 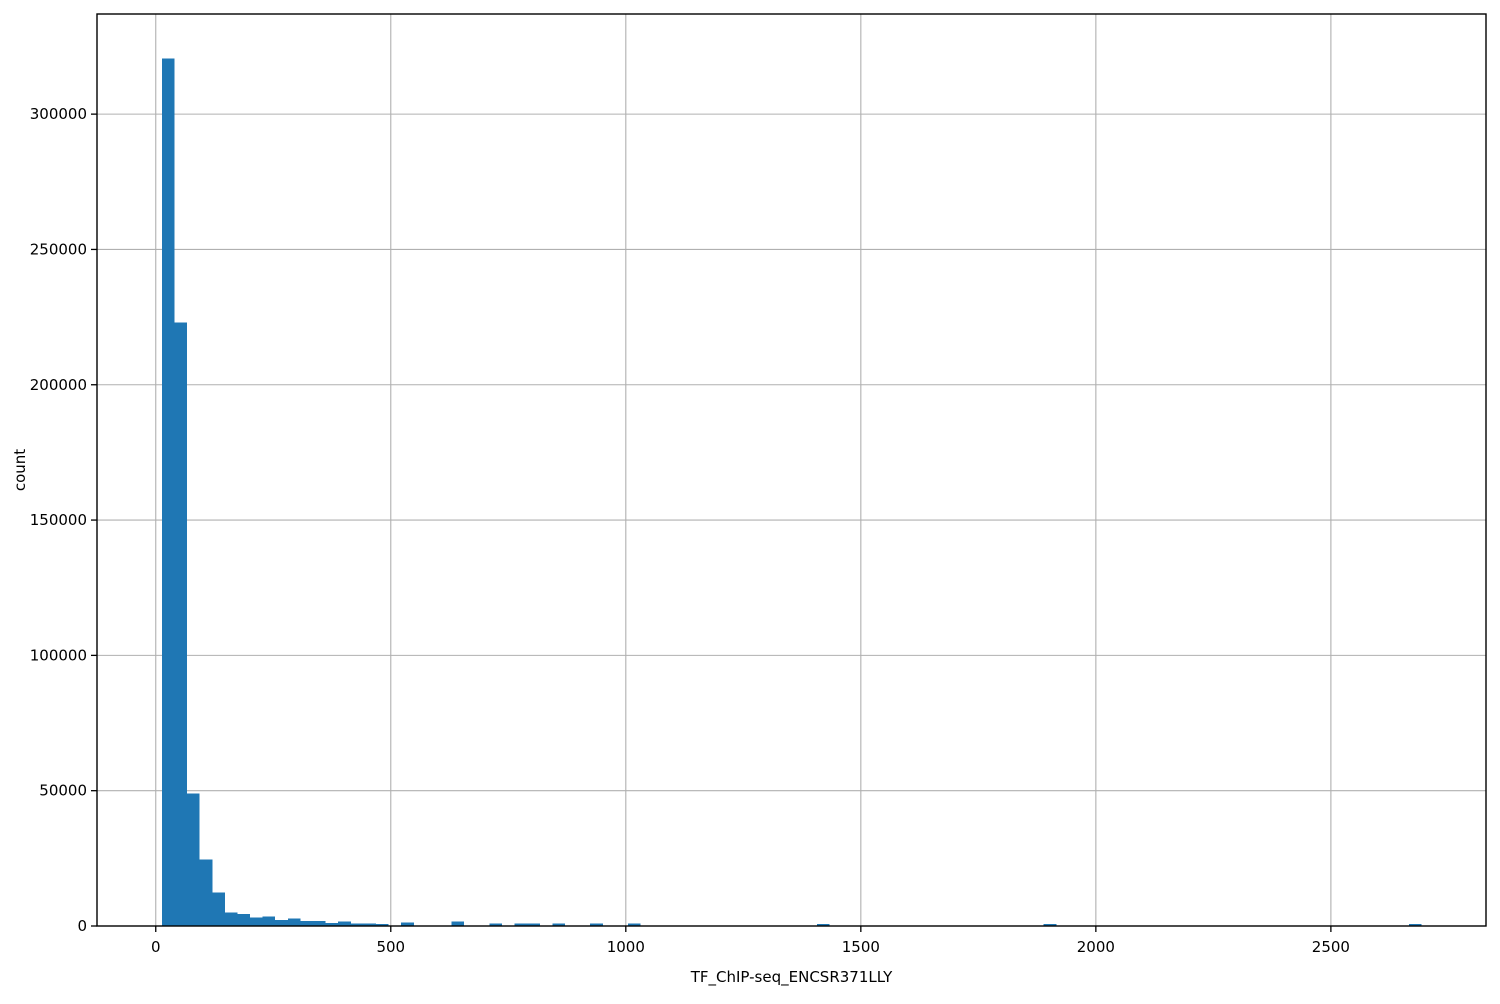 I want to click on x-tick-label: 500, so click(x=390, y=947).